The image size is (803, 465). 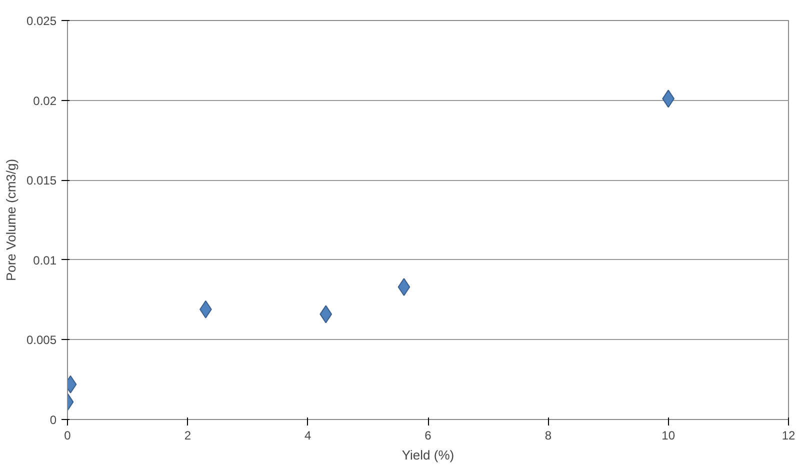 What do you see at coordinates (45, 260) in the screenshot?
I see `y-tick-label: 0.01` at bounding box center [45, 260].